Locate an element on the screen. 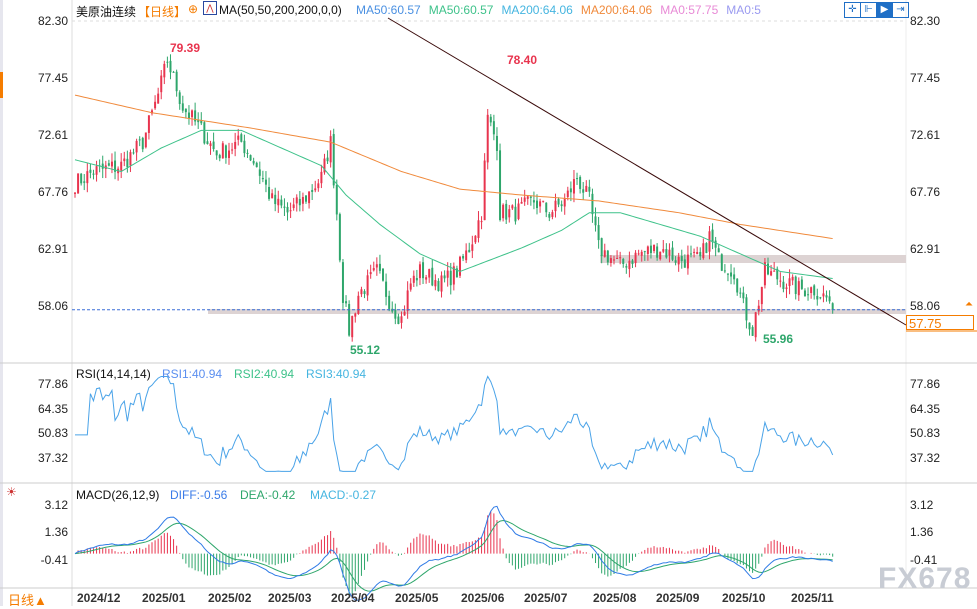  x-axis-label: 2025/10 is located at coordinates (744, 598).